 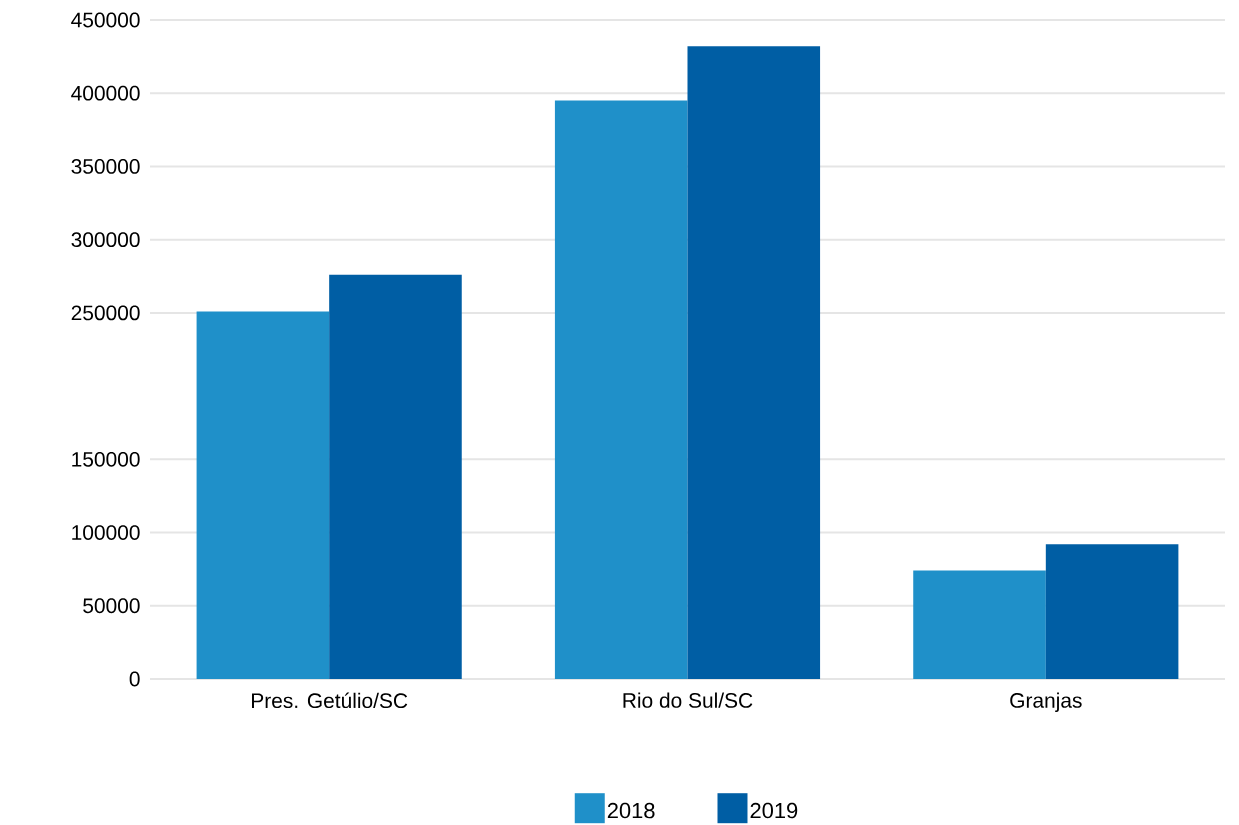 I want to click on y-tick-label: 300000, so click(x=105, y=240).